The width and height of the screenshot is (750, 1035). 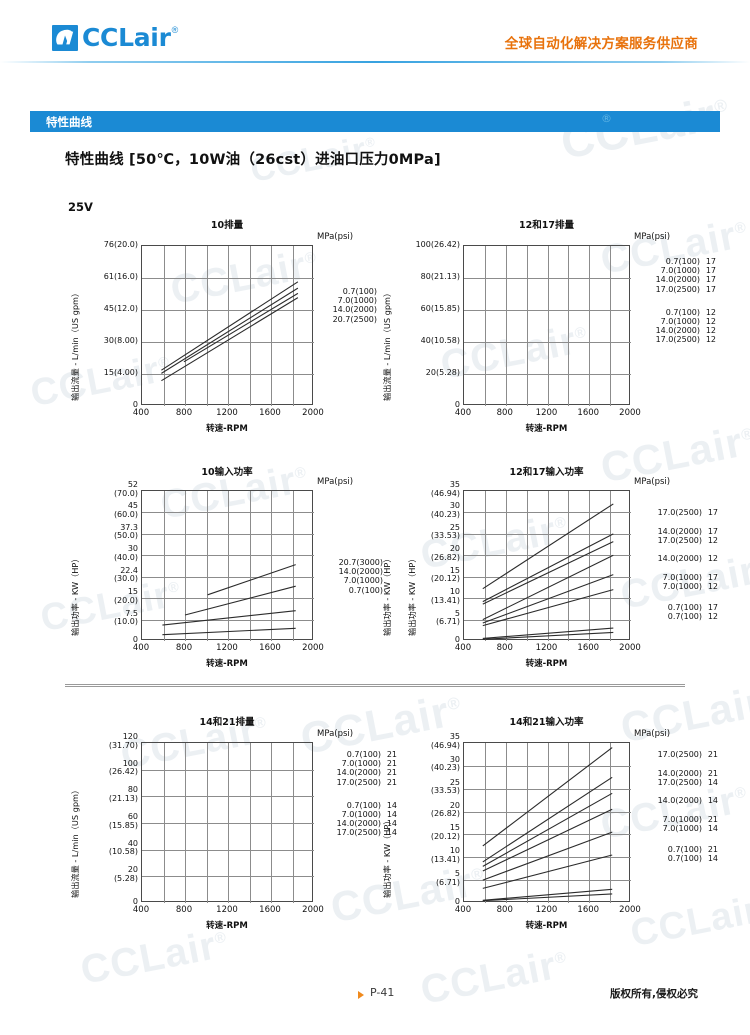 I want to click on legend-item: 7.0(1000) 12, so click(x=679, y=586).